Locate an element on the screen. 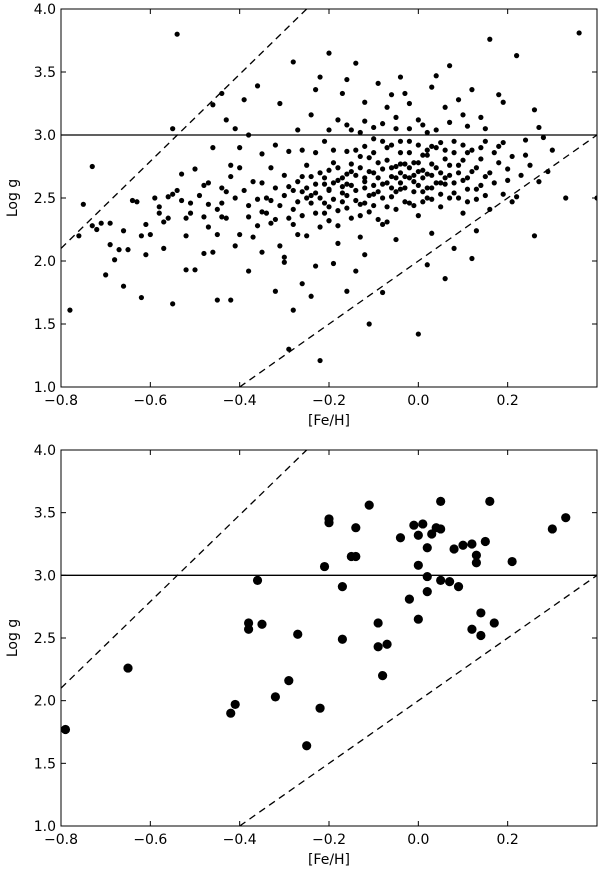  reference-line-dashed is located at coordinates (184, 129).